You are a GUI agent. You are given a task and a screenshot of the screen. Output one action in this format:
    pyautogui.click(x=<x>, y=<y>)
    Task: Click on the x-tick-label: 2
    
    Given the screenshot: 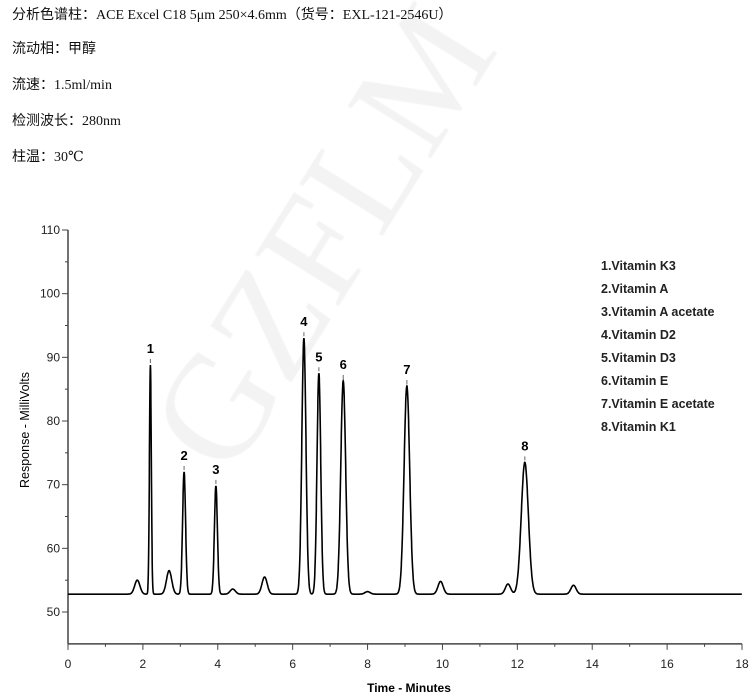 What is the action you would take?
    pyautogui.click(x=143, y=664)
    